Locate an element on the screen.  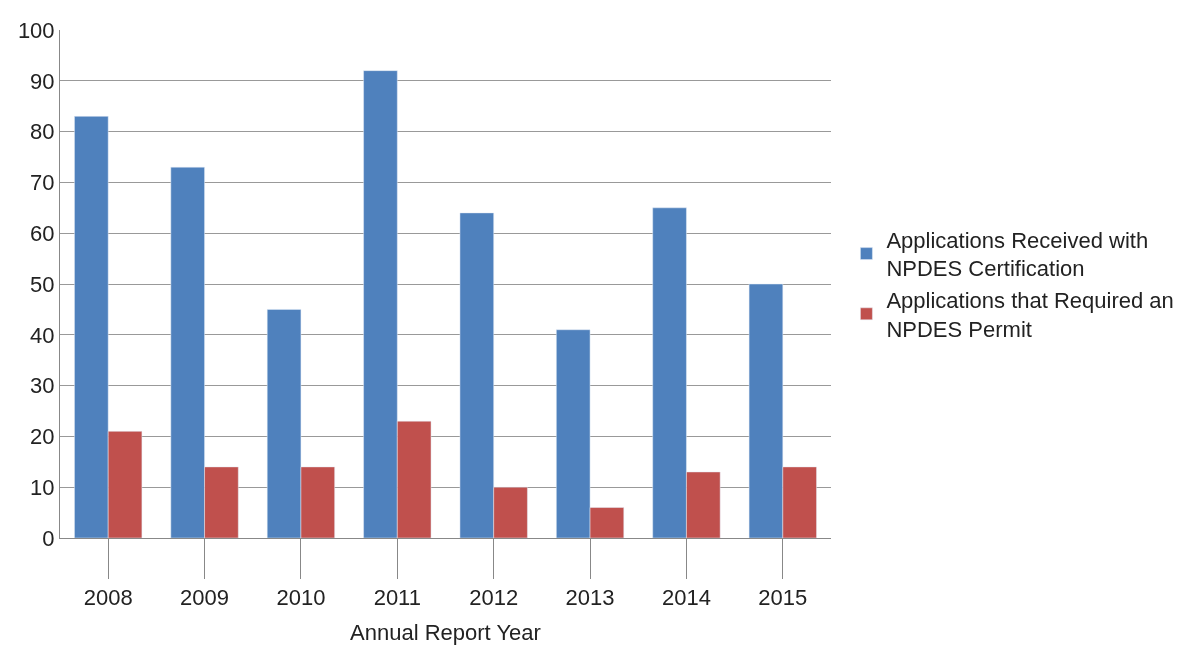
y-tick-label: 100 is located at coordinates (36, 30).